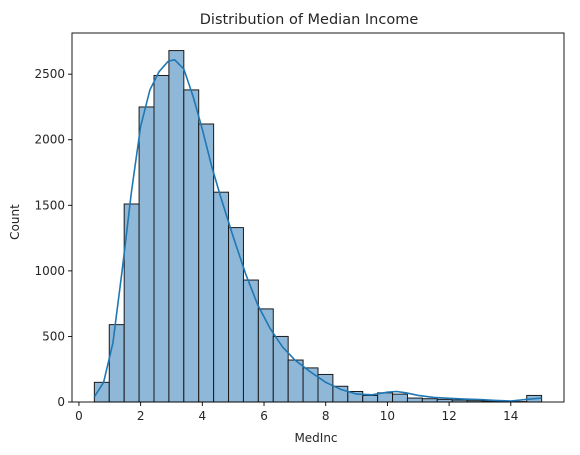 This screenshot has width=580, height=455. I want to click on y-ticks: 0 500 1000 1500 2000 2500, so click(53, 238).